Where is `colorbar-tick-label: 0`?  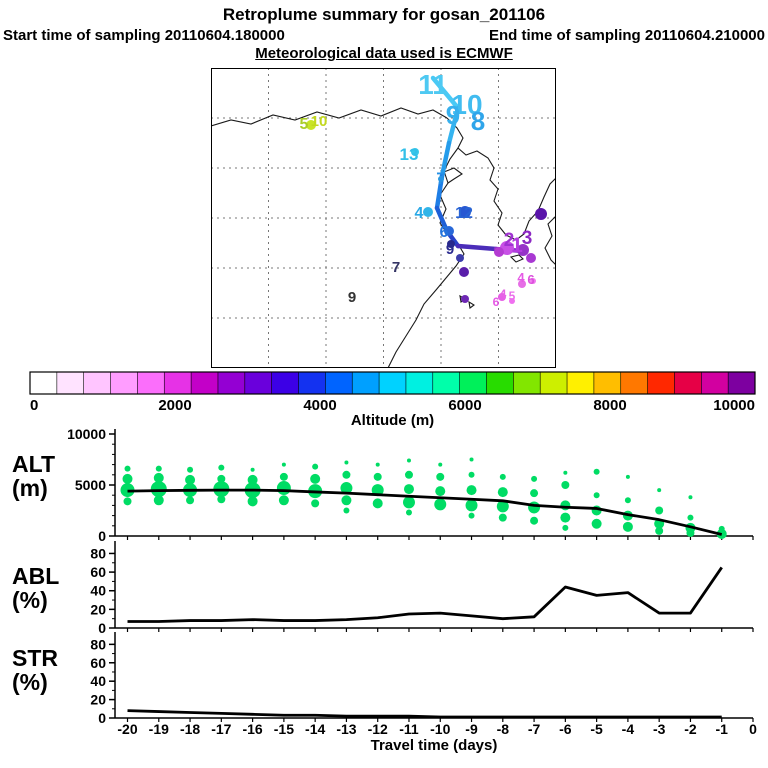 colorbar-tick-label: 0 is located at coordinates (34, 405).